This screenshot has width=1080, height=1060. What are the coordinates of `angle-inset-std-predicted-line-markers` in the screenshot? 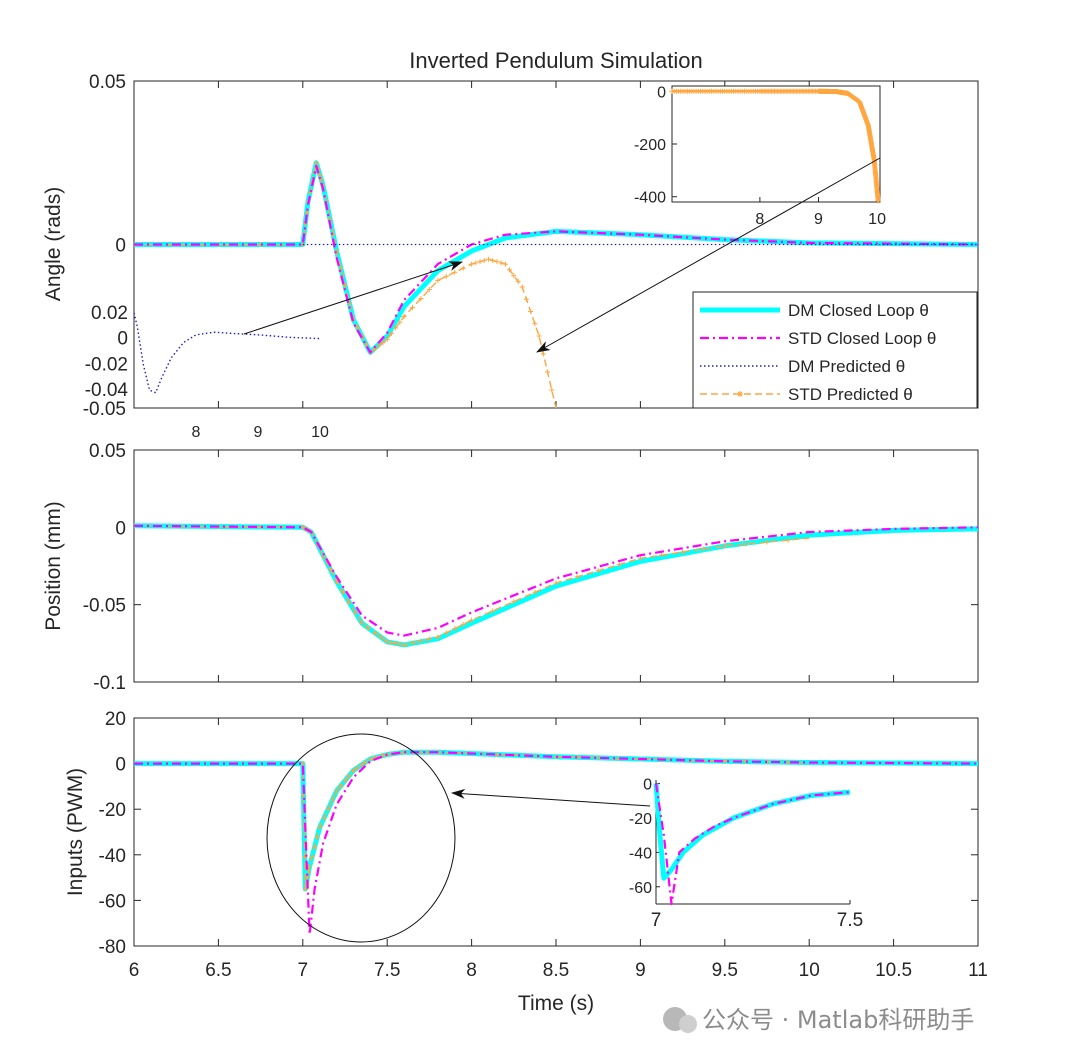 It's located at (775, 146).